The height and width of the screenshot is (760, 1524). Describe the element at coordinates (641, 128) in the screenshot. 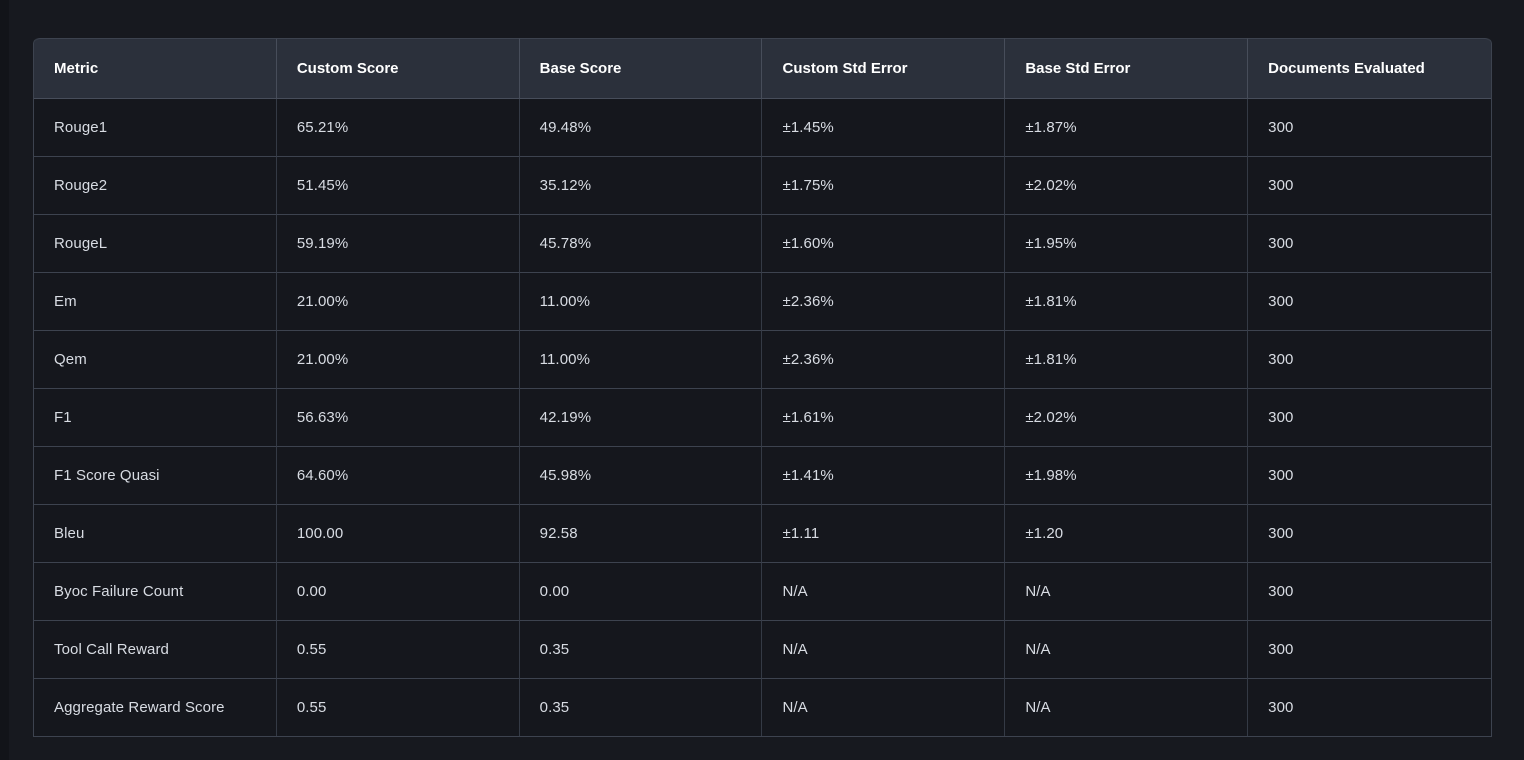

I see `cell-base-score: 49.48%` at that location.